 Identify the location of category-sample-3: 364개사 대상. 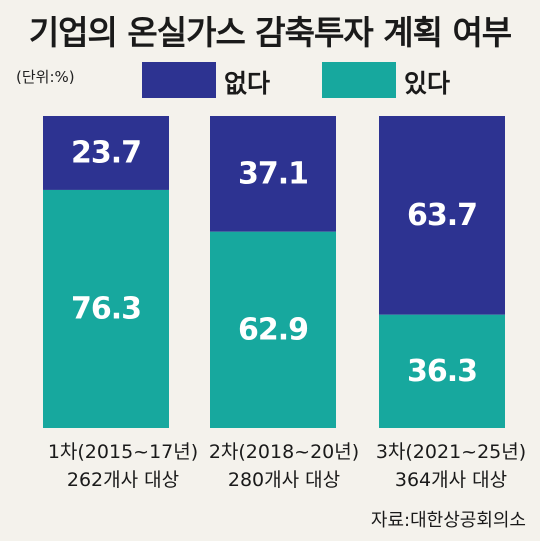
(451, 480).